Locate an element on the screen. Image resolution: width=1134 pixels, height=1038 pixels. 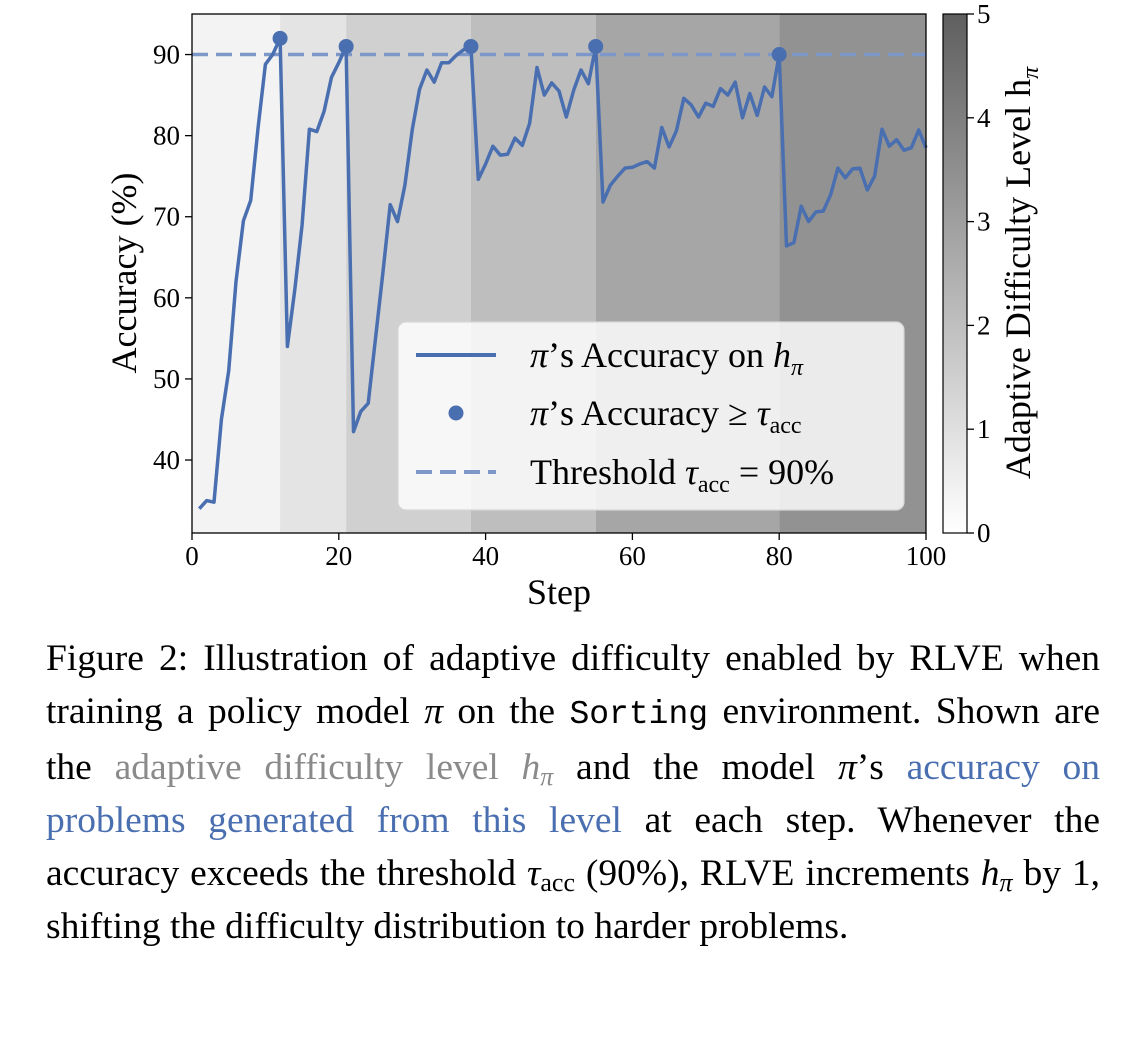
caption-pi-1: π is located at coordinates (434, 711).